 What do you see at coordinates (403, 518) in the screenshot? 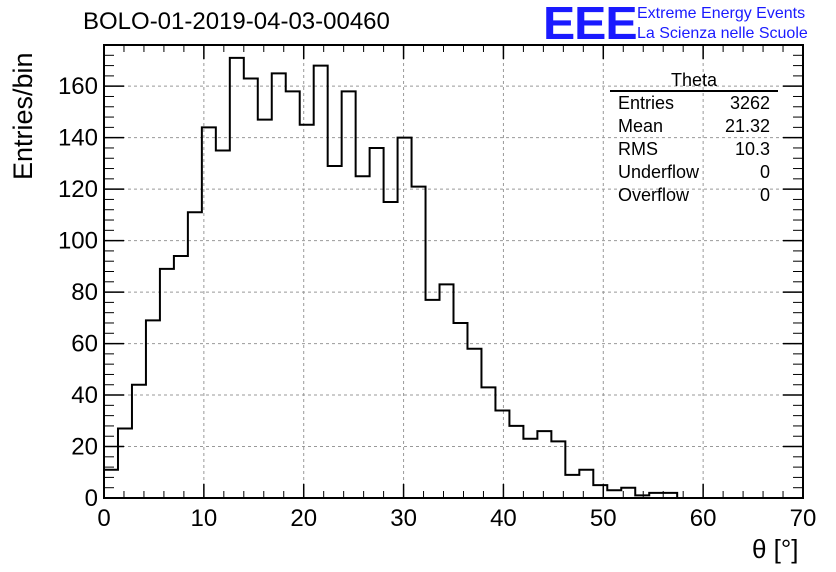
I see `x-tick-label: 30` at bounding box center [403, 518].